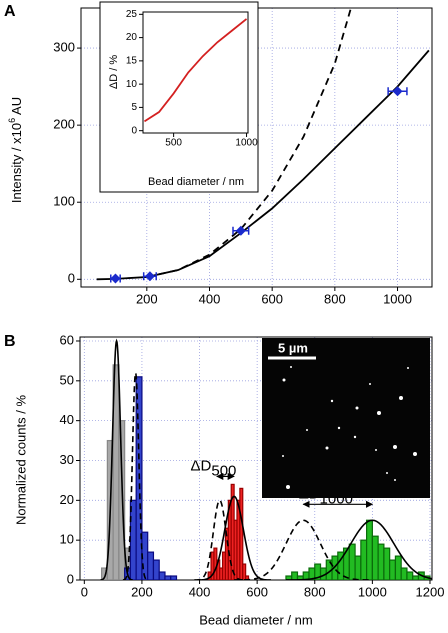  What do you see at coordinates (349, 427) in the screenshot?
I see `beads` at bounding box center [349, 427].